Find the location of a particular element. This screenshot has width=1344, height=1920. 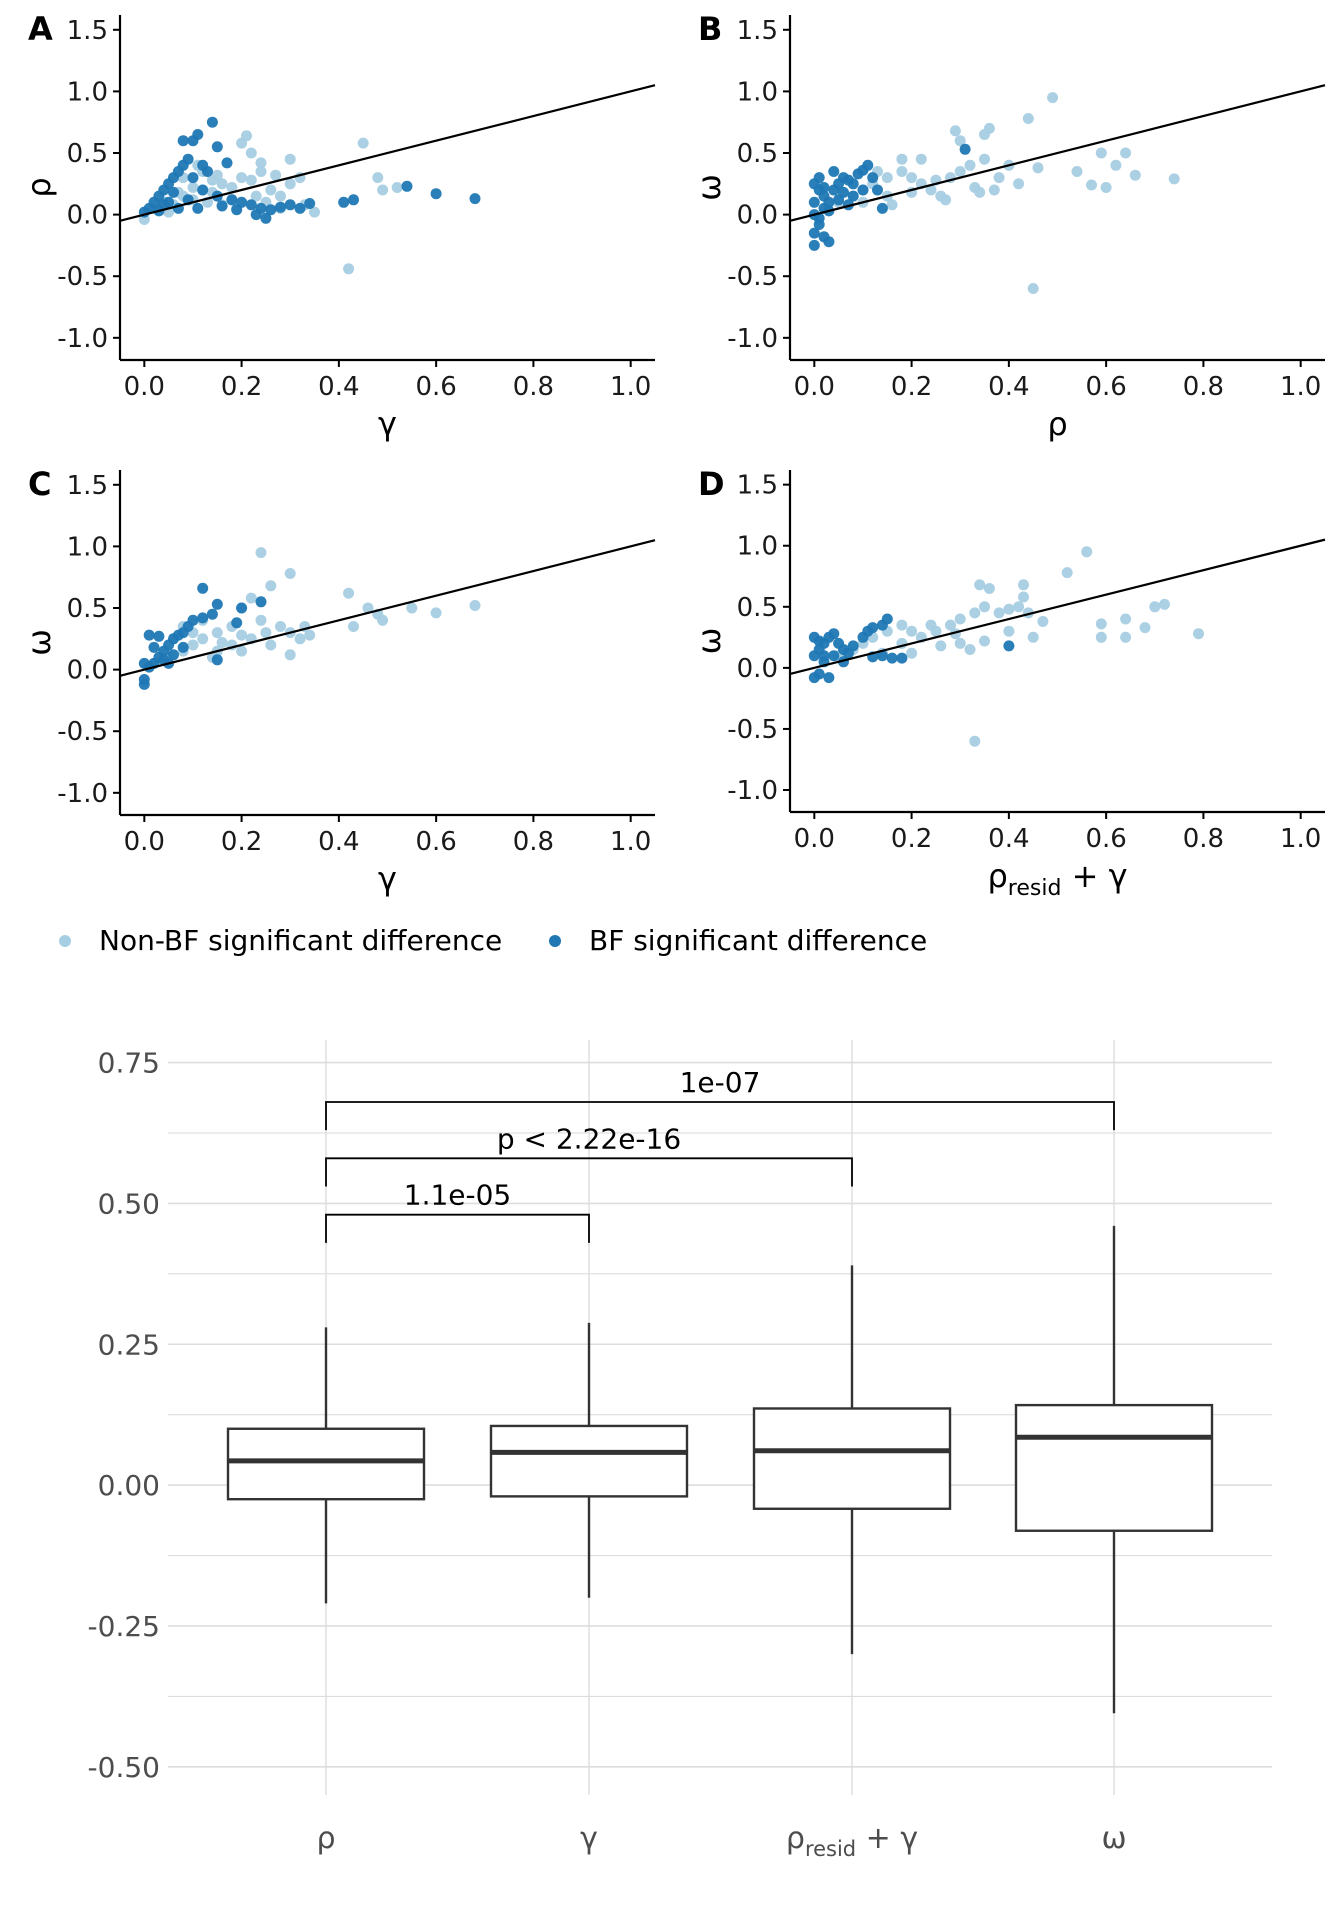

p-value-label: 1e-07 is located at coordinates (720, 1082).